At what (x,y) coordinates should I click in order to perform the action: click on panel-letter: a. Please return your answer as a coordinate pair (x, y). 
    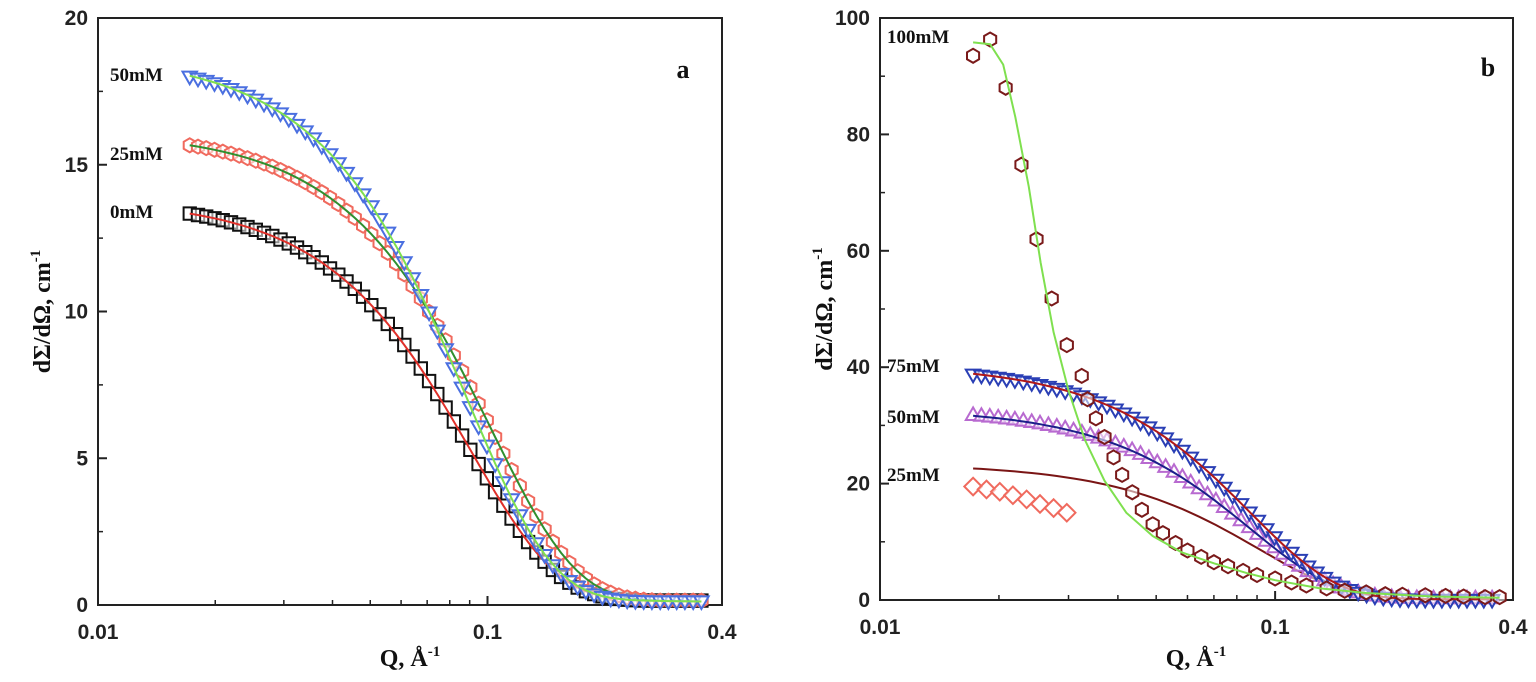
    Looking at the image, I should click on (683, 69).